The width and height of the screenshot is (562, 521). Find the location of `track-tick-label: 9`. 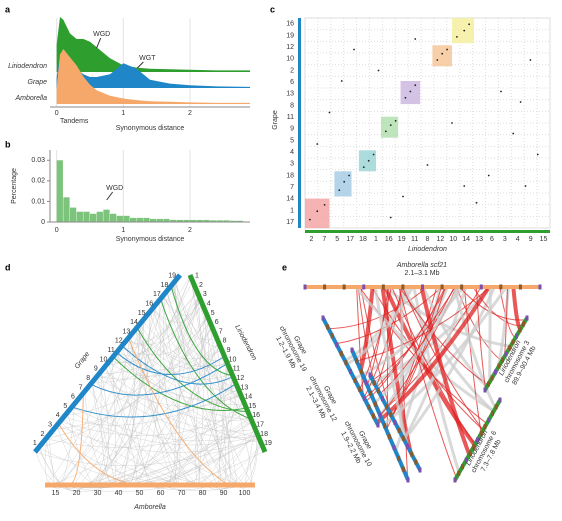

track-tick-label: 9 is located at coordinates (96, 369).